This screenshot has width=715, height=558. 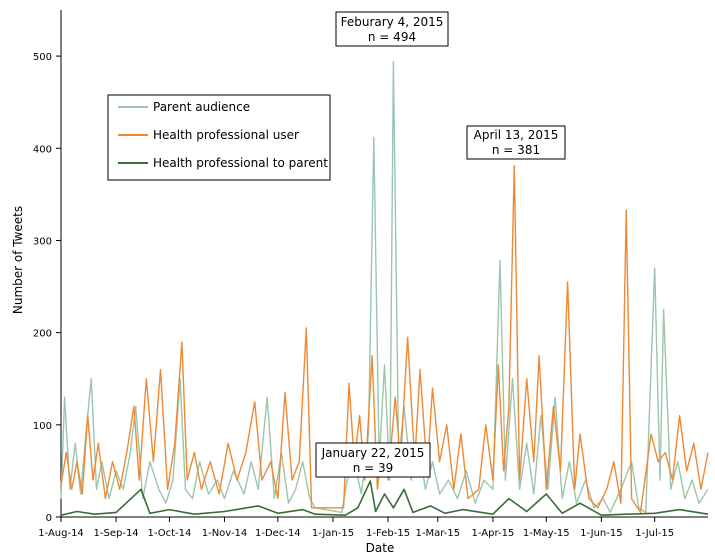 What do you see at coordinates (169, 533) in the screenshot?
I see `x-tick-label: 1-Oct-14` at bounding box center [169, 533].